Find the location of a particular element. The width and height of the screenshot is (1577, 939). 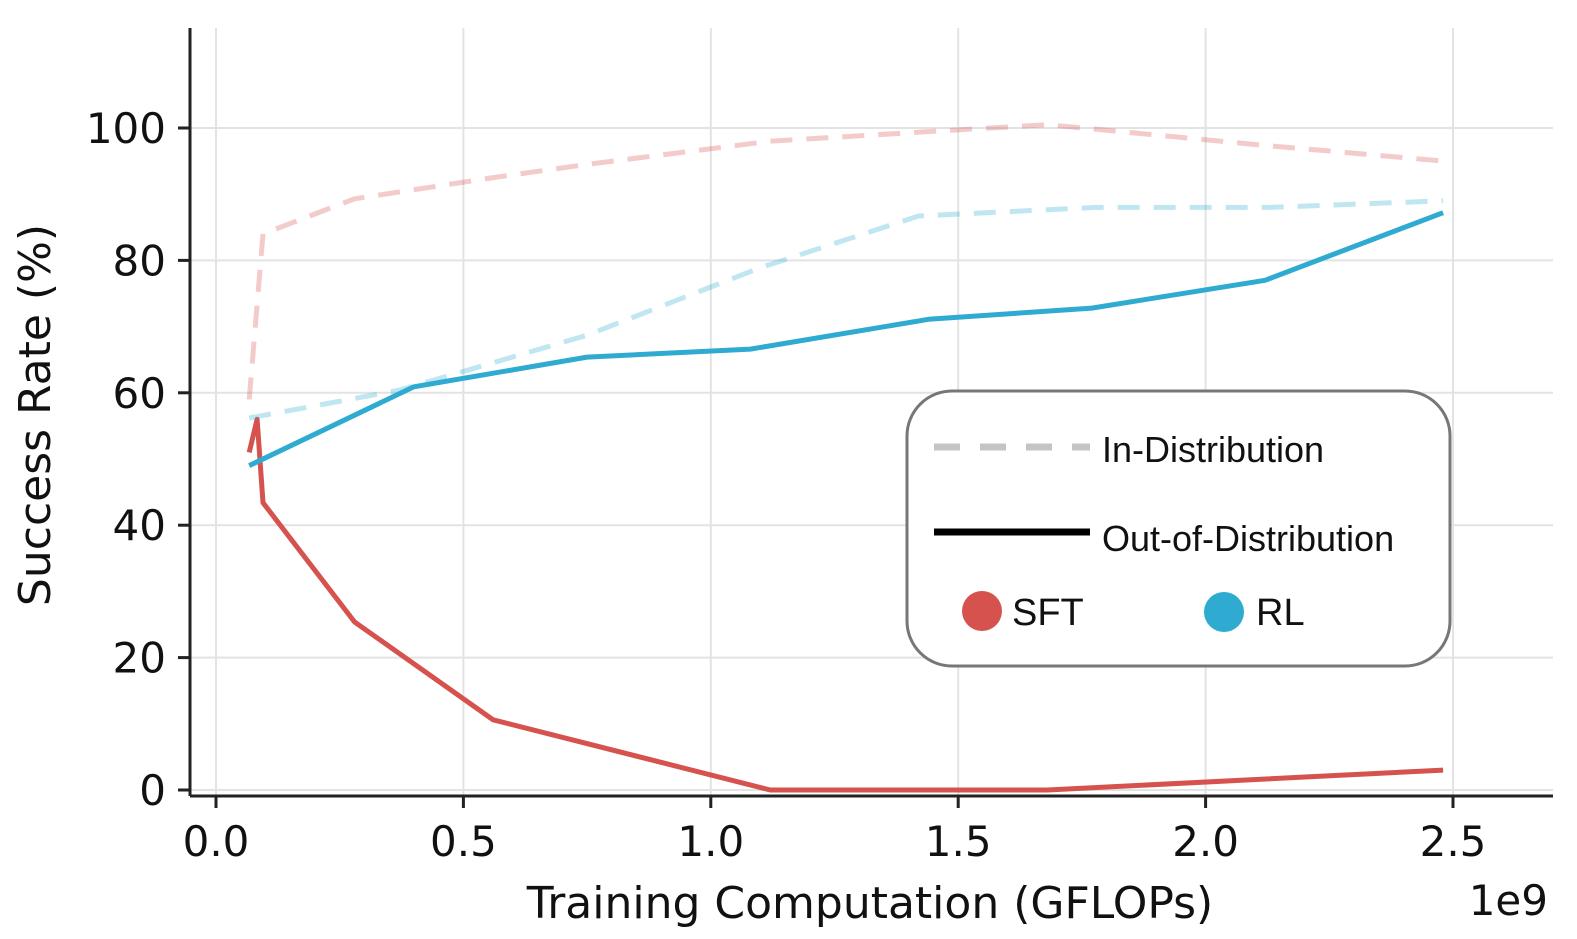

legend-sft: SFT is located at coordinates (1048, 613).